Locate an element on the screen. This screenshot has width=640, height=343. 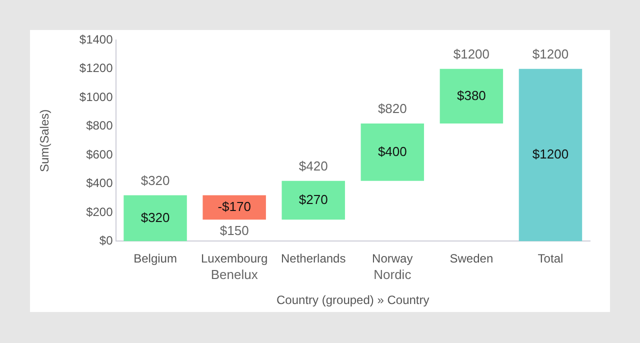
y-tick-label: $200 is located at coordinates (100, 211).